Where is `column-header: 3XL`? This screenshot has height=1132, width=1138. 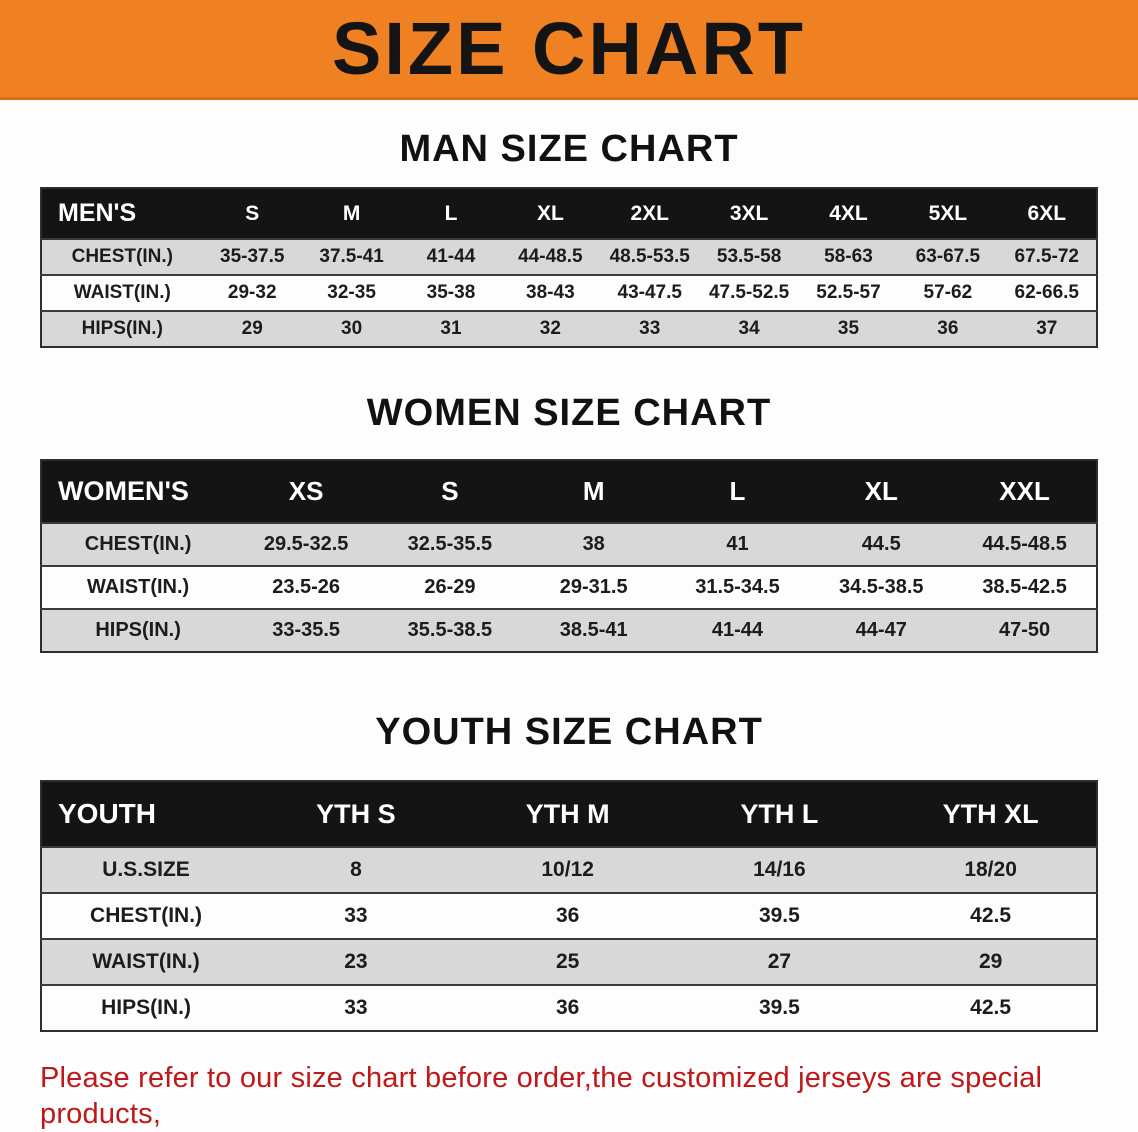 column-header: 3XL is located at coordinates (749, 213).